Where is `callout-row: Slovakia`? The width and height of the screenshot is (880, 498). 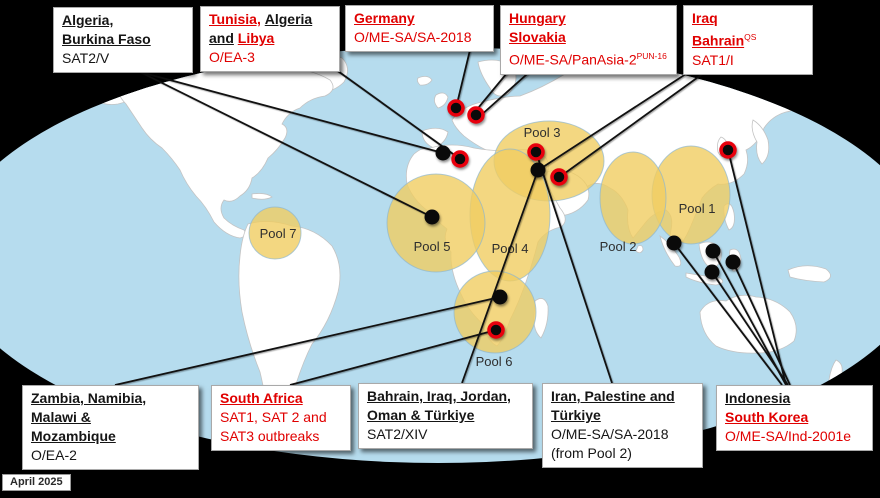
callout-row: Slovakia is located at coordinates (588, 37).